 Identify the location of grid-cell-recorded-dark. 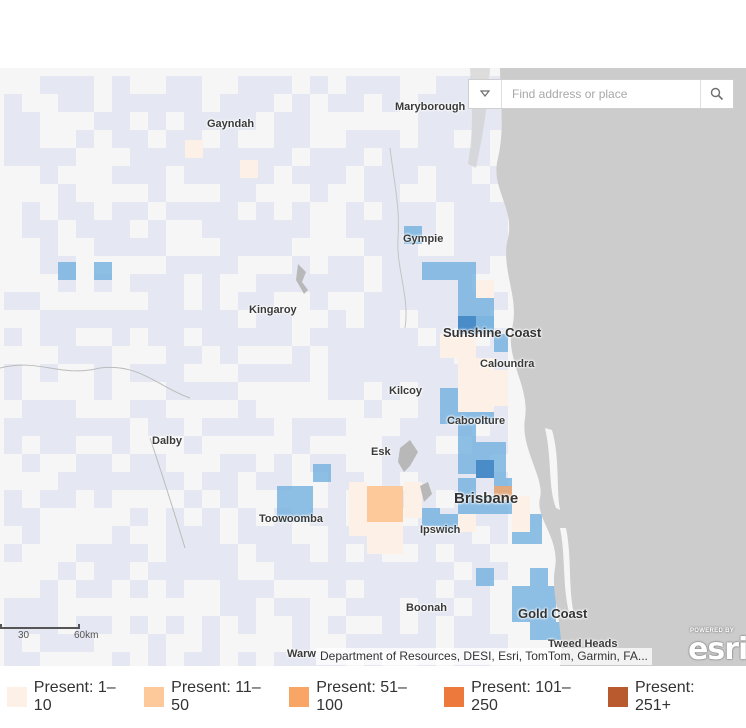
(485, 469).